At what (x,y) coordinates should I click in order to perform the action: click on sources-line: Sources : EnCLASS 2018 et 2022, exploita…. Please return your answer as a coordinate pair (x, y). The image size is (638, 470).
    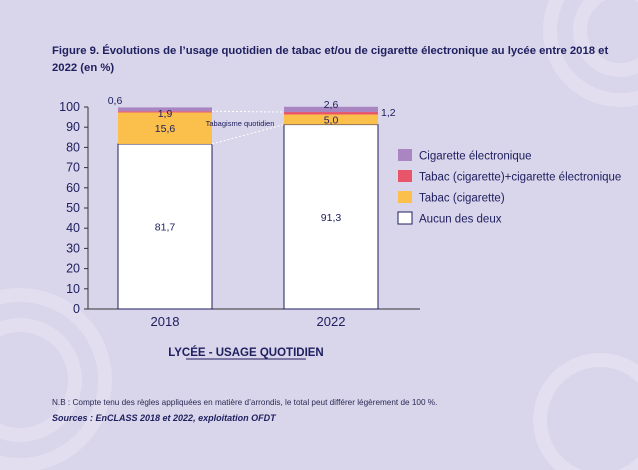
    Looking at the image, I should click on (164, 418).